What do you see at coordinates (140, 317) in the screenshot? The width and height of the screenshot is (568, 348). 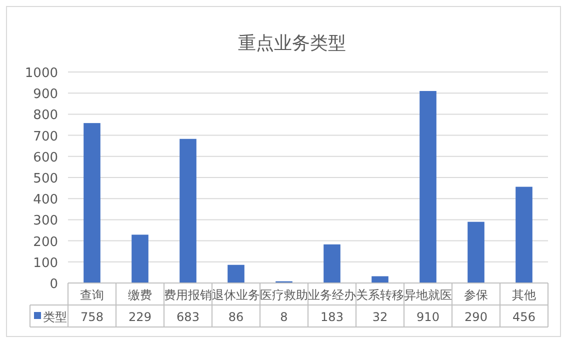 I see `data-label: 229` at bounding box center [140, 317].